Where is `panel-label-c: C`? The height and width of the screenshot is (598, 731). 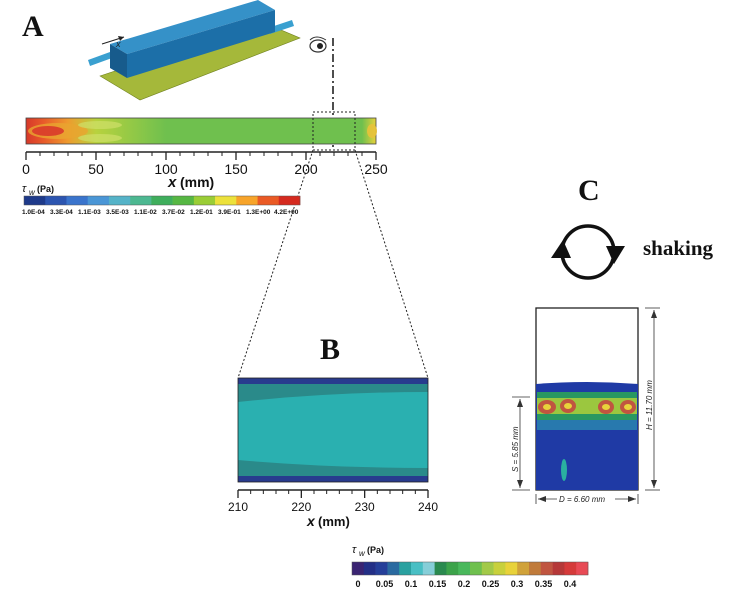 panel-label-c: C is located at coordinates (589, 190).